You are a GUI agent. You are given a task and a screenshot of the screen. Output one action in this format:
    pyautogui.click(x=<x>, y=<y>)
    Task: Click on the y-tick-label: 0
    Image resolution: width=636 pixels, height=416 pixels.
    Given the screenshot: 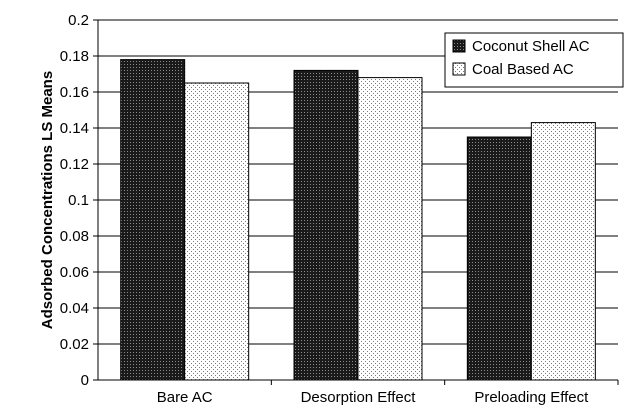 What is the action you would take?
    pyautogui.click(x=85, y=380)
    